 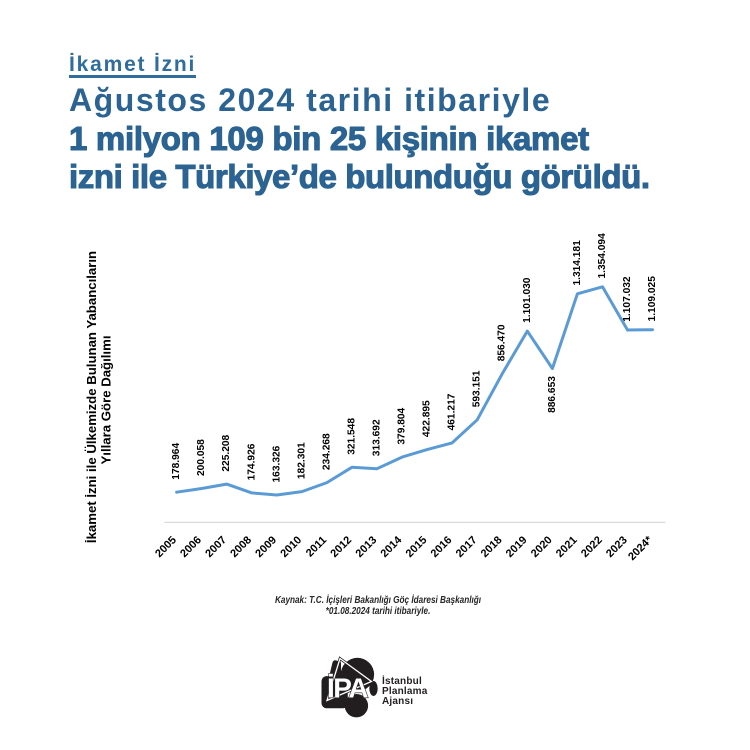 What do you see at coordinates (326, 451) in the screenshot?
I see `svg-text: 234.268` at bounding box center [326, 451].